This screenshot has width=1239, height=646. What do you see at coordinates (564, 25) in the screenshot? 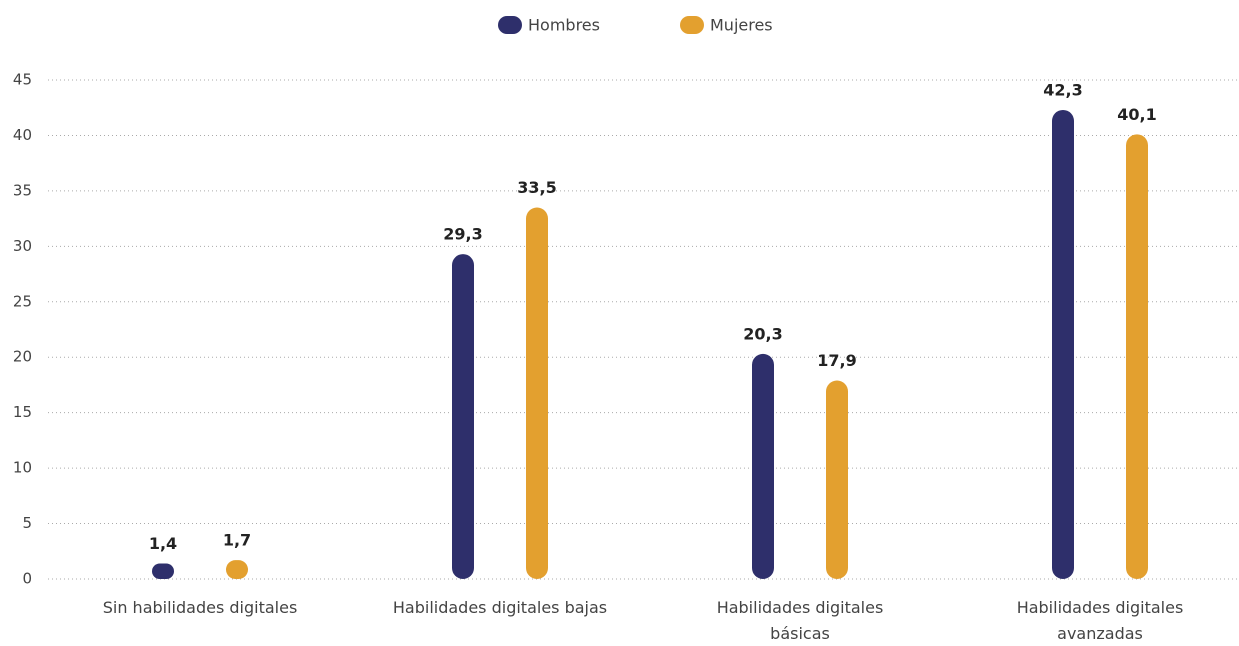
I see `legend-label: Hombres` at bounding box center [564, 25].